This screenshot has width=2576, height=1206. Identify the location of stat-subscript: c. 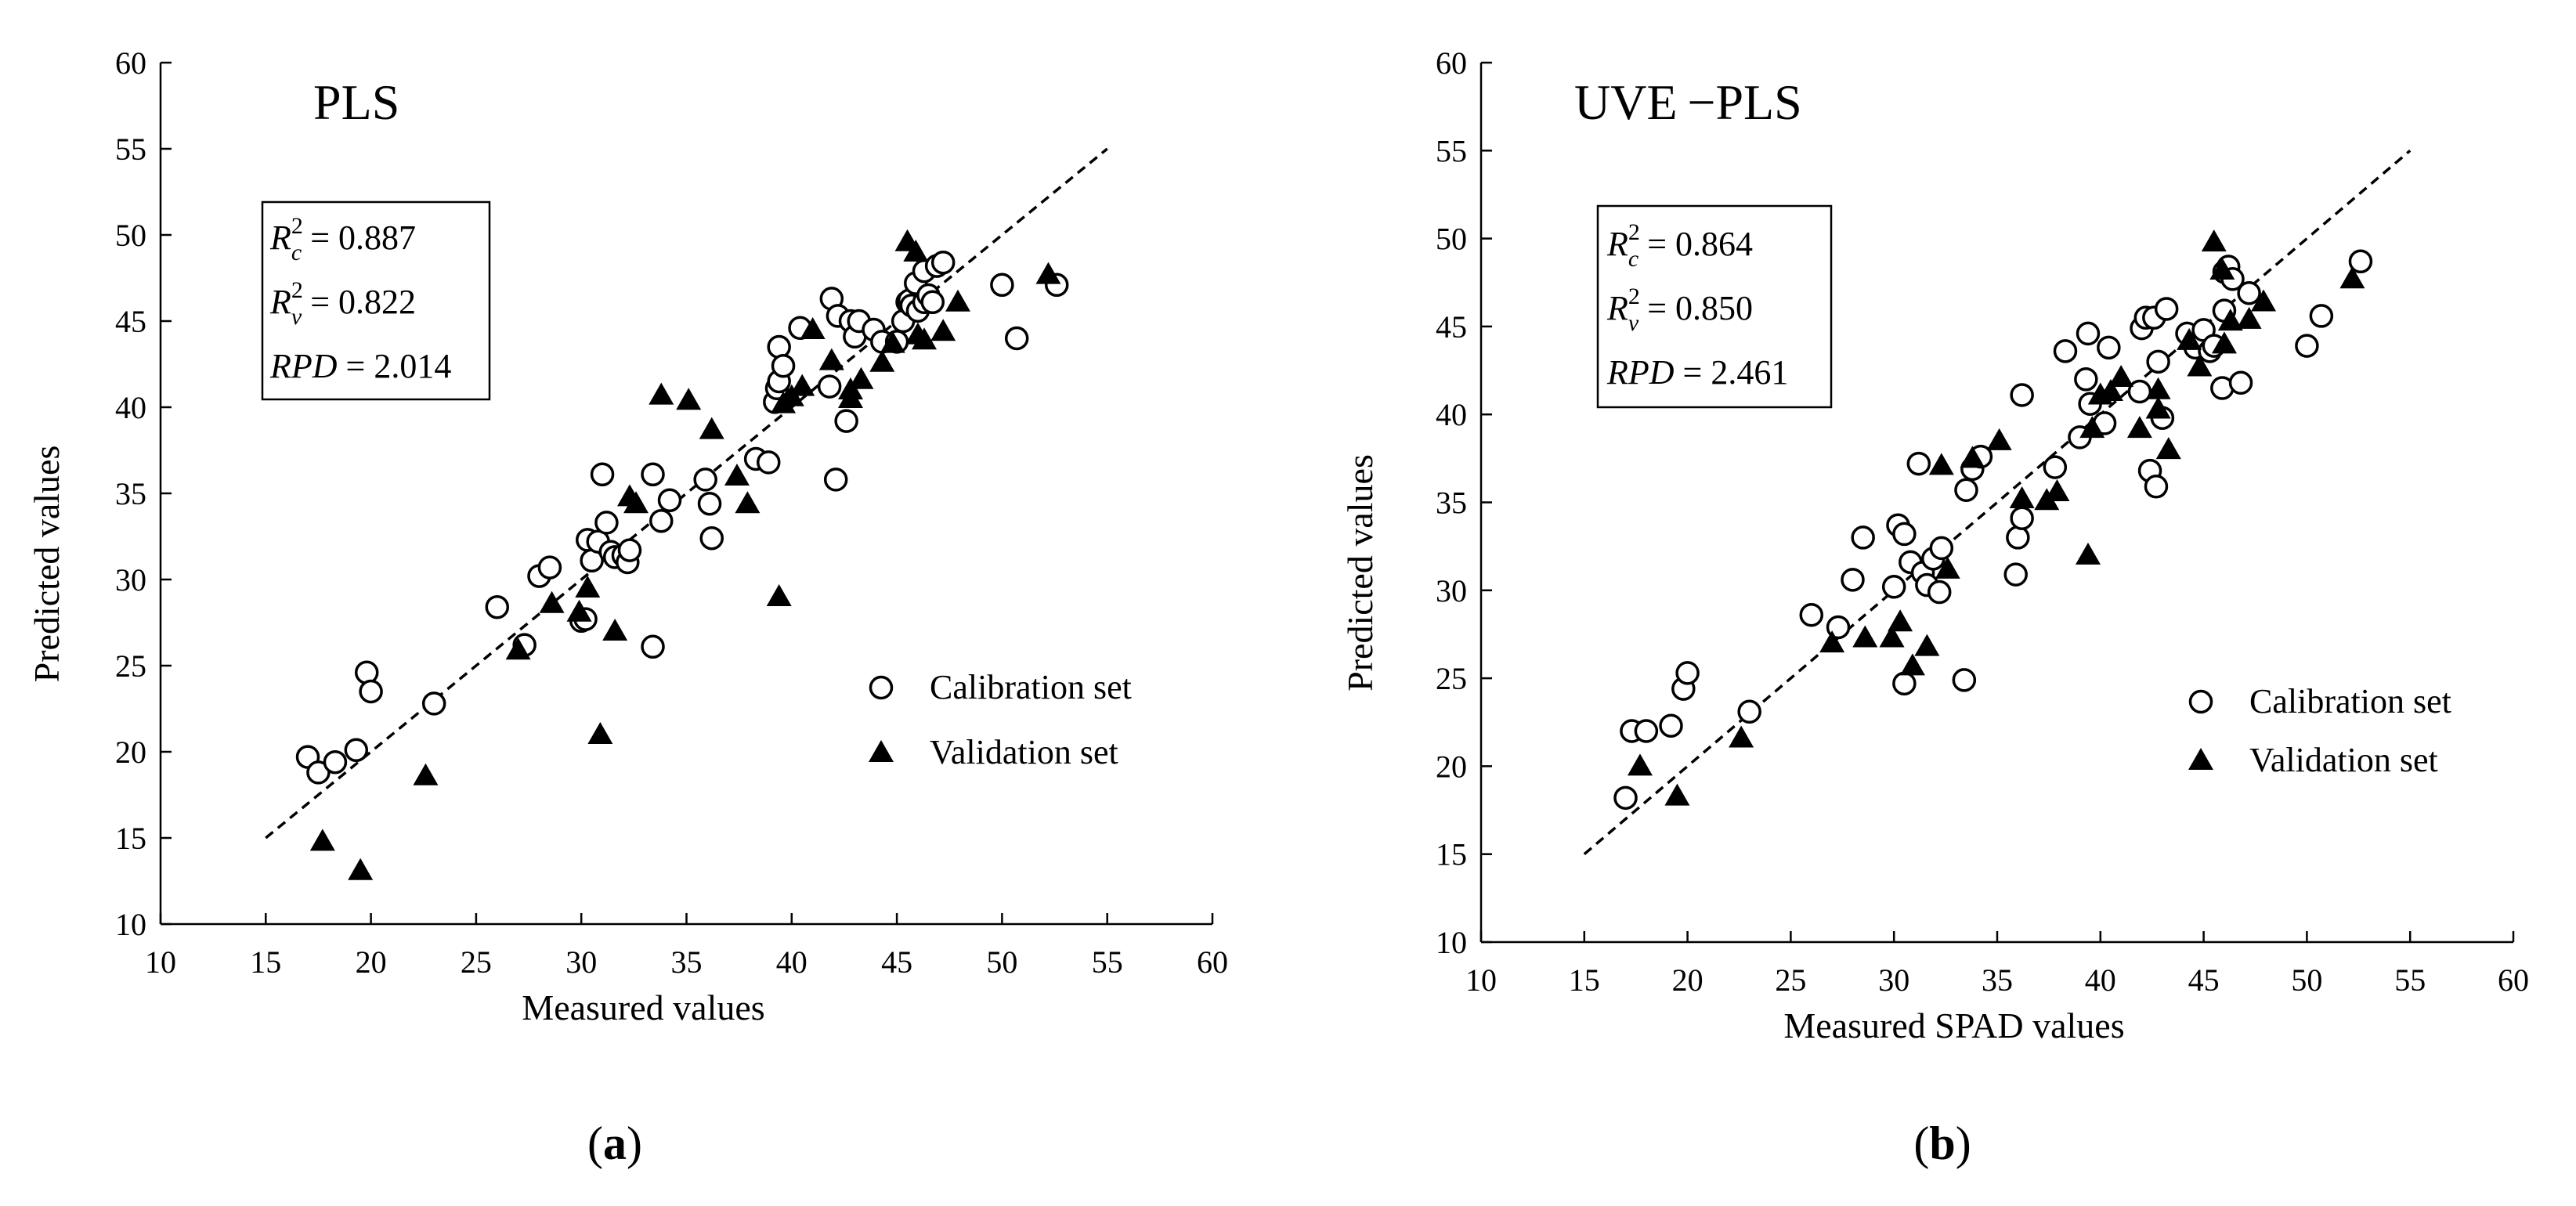
(296, 252).